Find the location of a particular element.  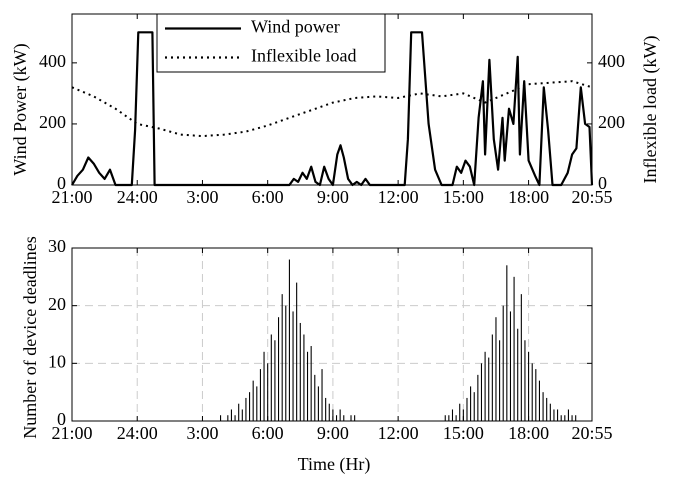

x-axis-label: Time (Hr) is located at coordinates (334, 464).